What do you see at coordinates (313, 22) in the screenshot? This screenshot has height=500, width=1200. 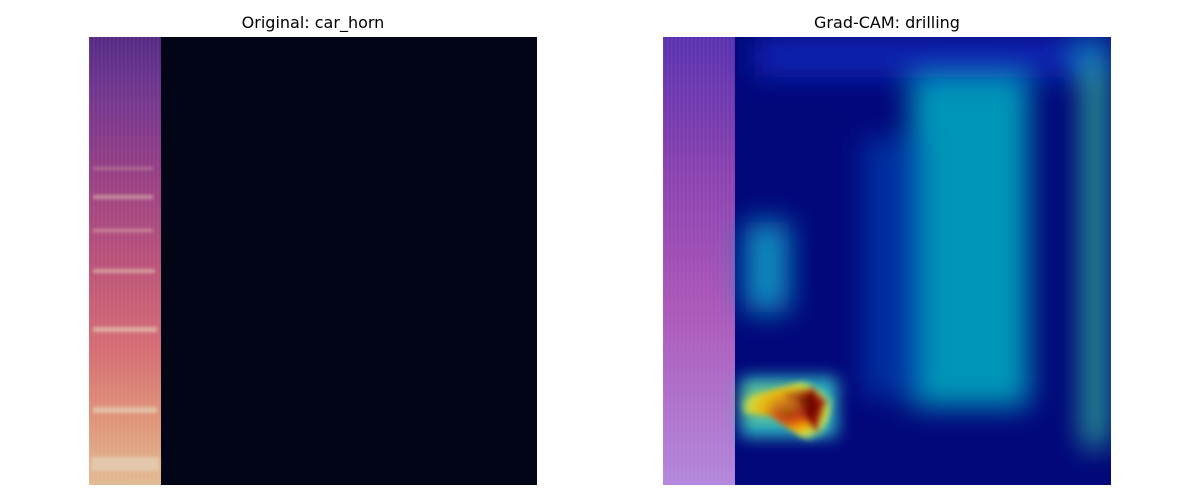 I see `original-panel-title: Original: car_horn` at bounding box center [313, 22].